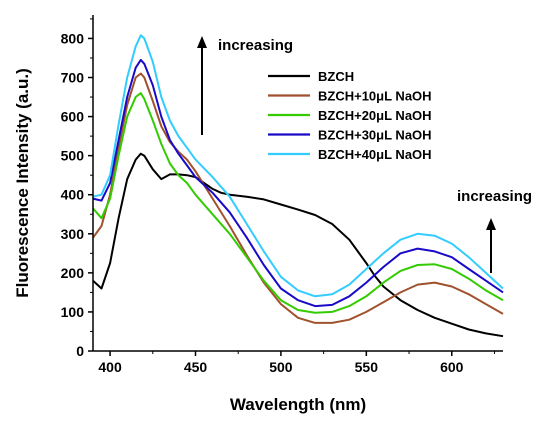 The image size is (550, 424). I want to click on y-tick-label: 700, so click(73, 78).